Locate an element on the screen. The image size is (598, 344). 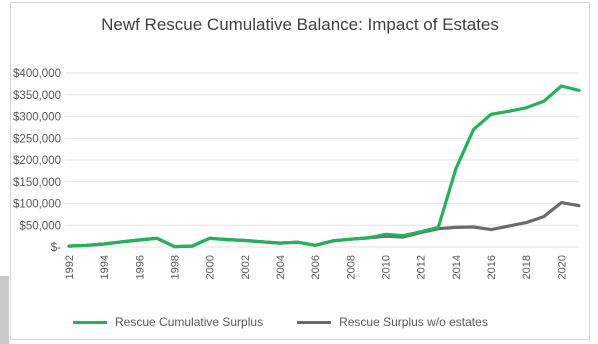
x-tick-label: 2012 is located at coordinates (422, 267).